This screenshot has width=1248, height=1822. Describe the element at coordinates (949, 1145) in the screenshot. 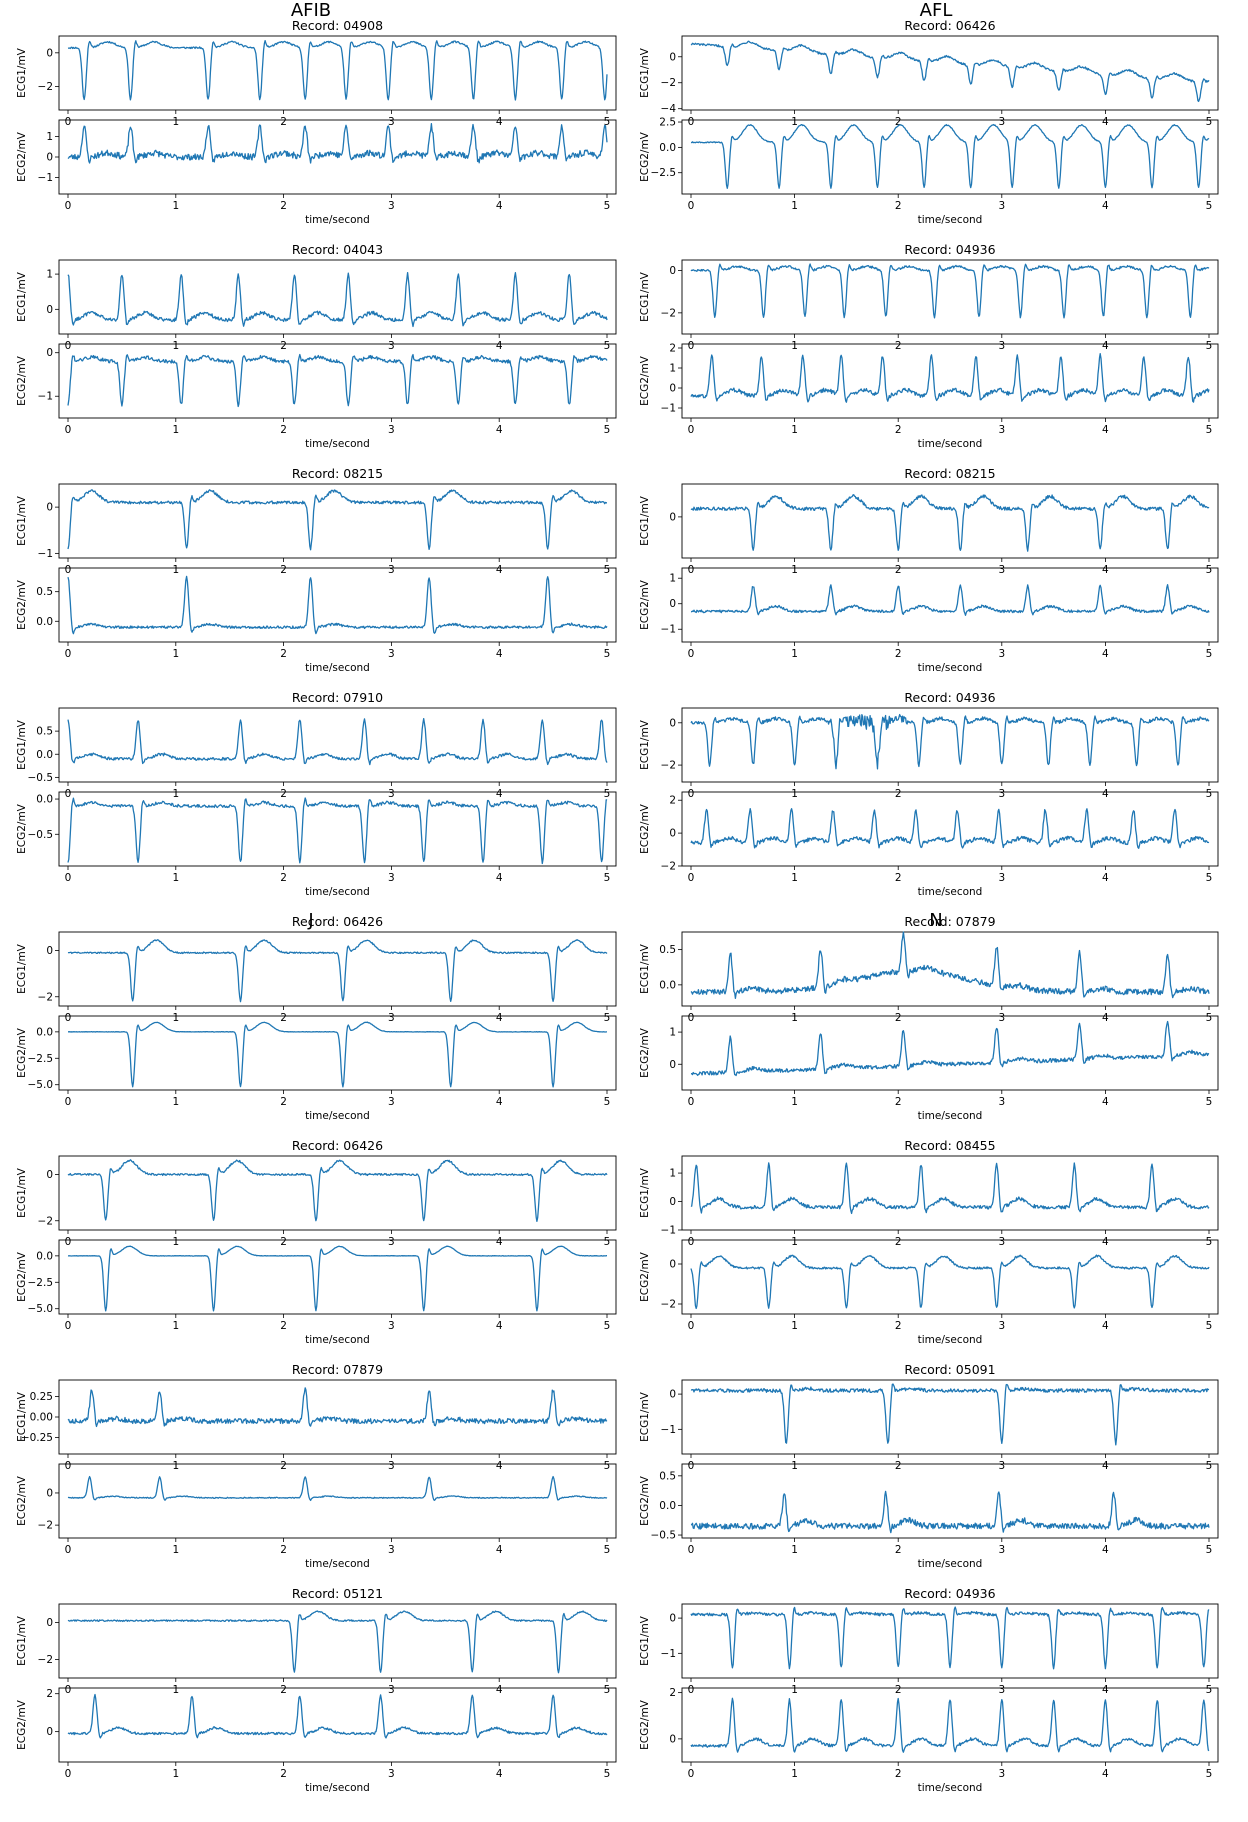

I see `record-title: Record: 08455` at that location.